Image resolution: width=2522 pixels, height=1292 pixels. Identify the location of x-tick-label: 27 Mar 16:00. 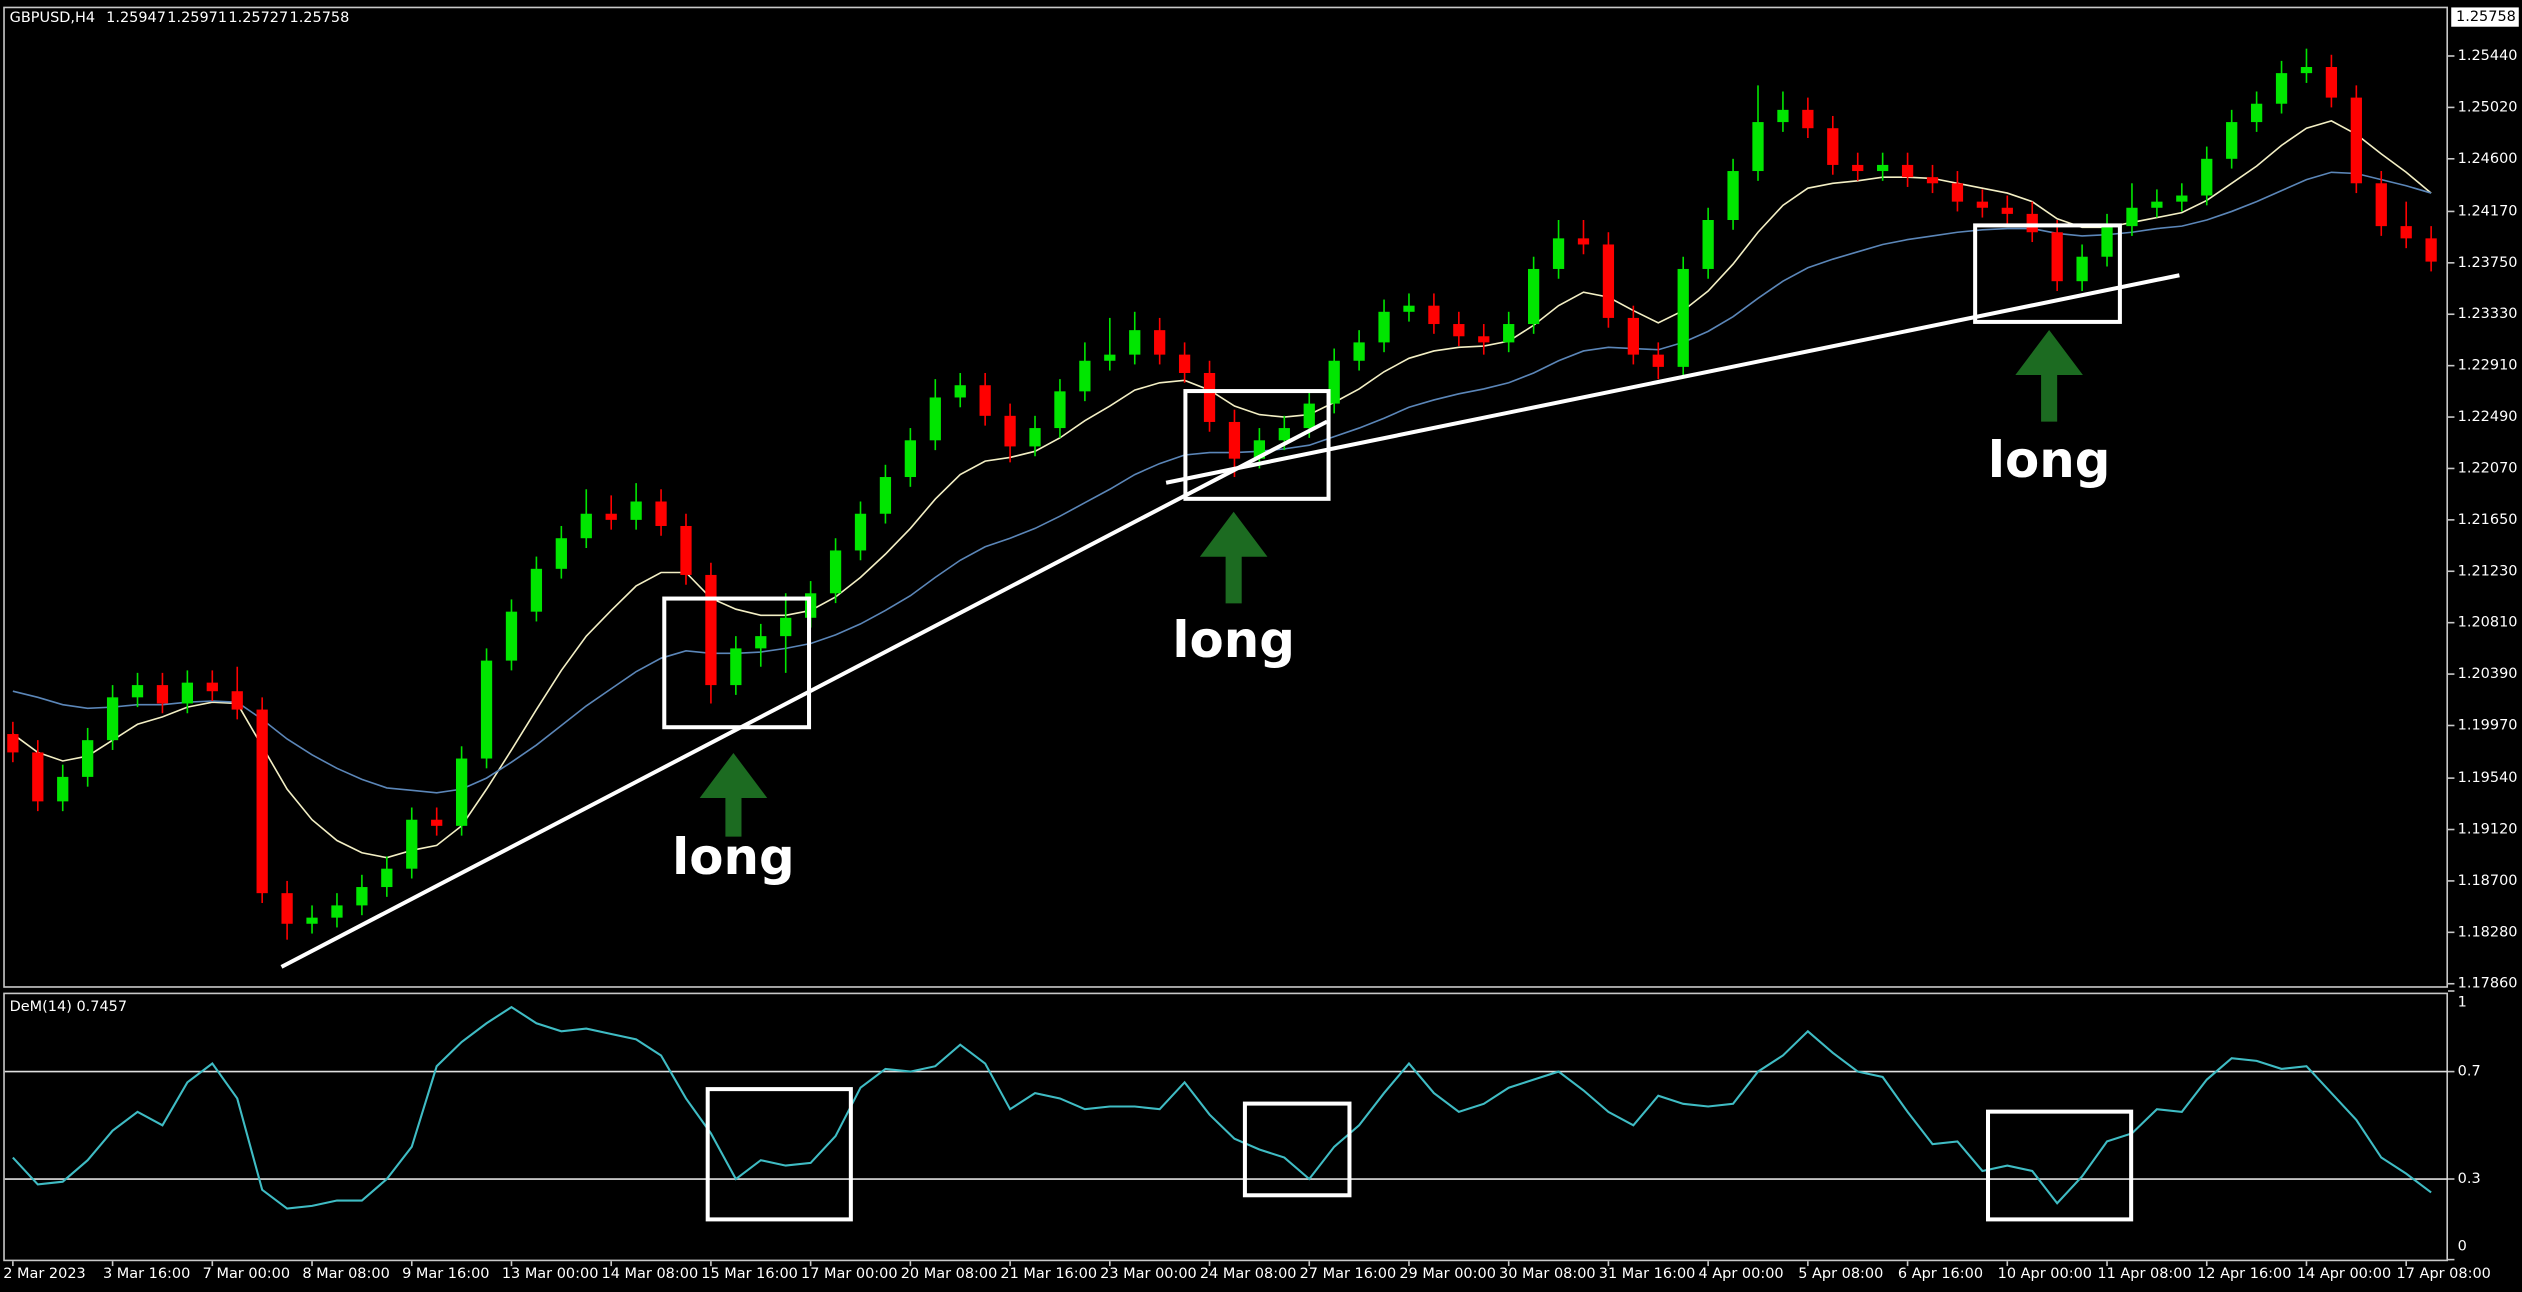
(1348, 1274).